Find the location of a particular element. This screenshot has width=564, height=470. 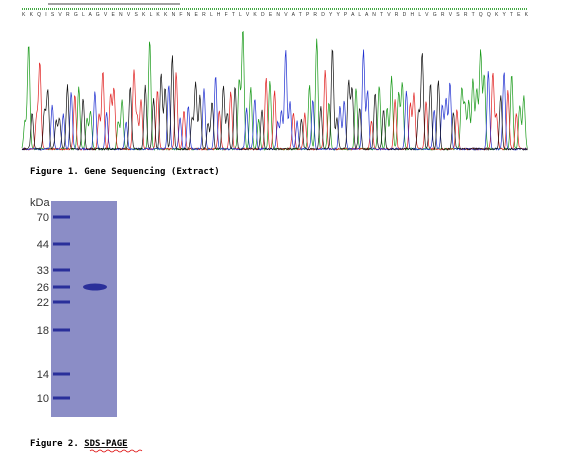

figure-caption: Figure 2. SDS-PAGE is located at coordinates (79, 443).